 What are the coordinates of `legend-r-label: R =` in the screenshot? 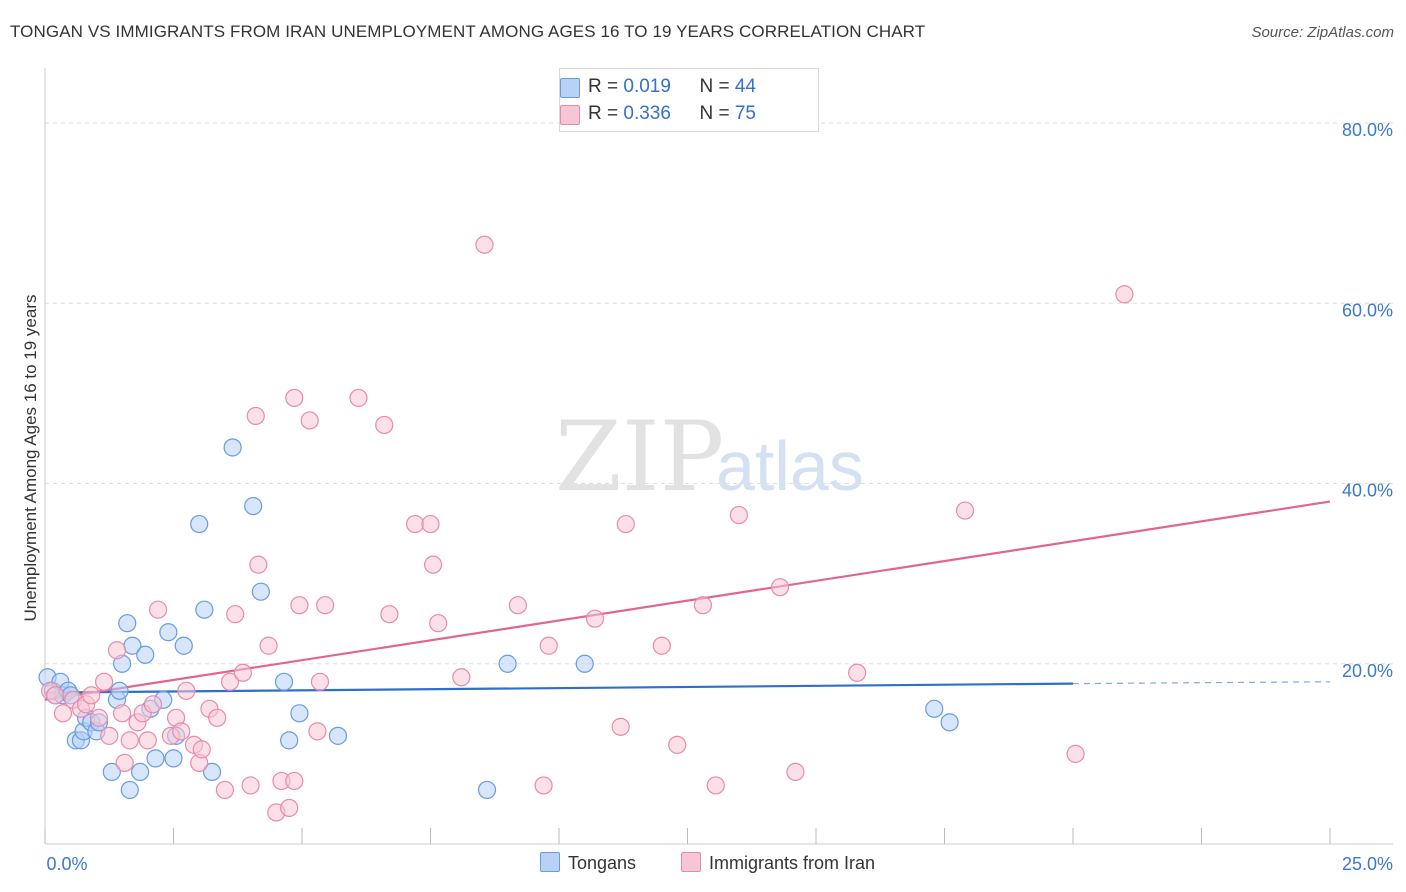 It's located at (606, 113).